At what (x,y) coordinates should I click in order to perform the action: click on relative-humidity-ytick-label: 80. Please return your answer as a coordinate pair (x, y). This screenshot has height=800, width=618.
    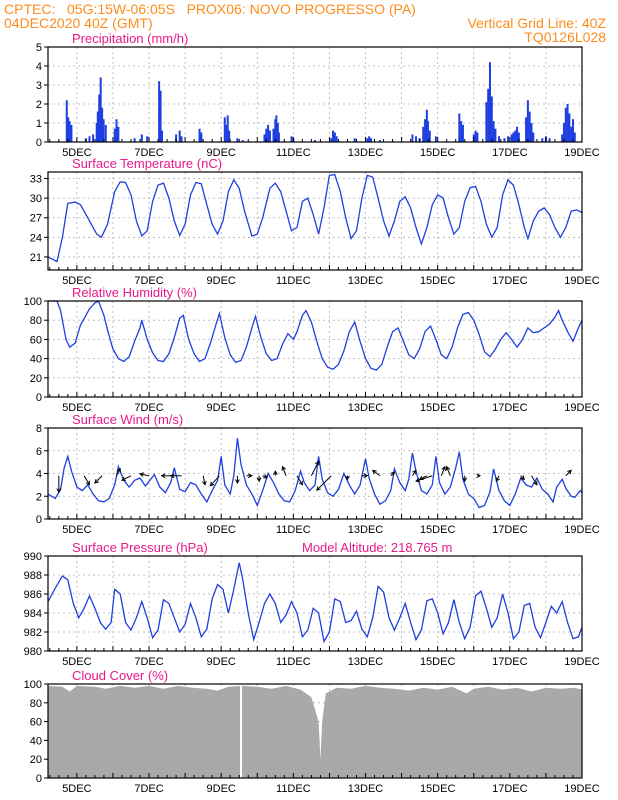
    Looking at the image, I should click on (36, 321).